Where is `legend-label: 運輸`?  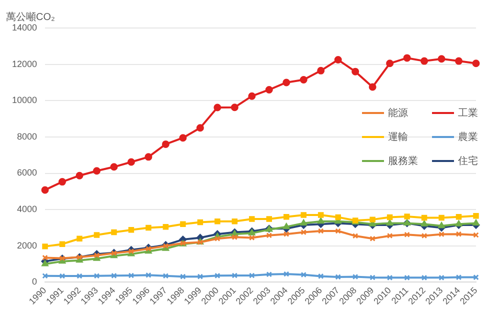 legend-label: 運輸 is located at coordinates (398, 137).